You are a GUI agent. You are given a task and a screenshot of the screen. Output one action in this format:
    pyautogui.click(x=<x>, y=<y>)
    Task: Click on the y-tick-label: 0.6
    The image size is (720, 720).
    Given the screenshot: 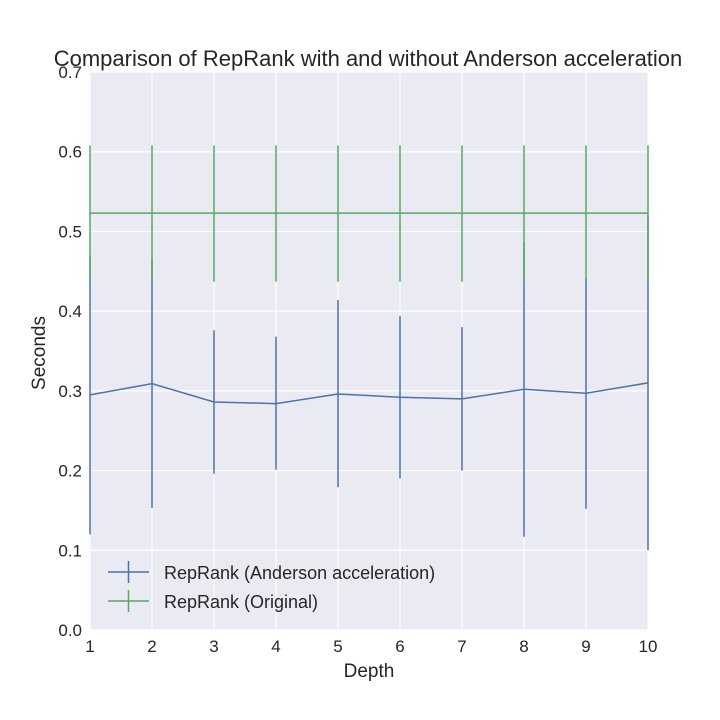 What is the action you would take?
    pyautogui.click(x=70, y=152)
    